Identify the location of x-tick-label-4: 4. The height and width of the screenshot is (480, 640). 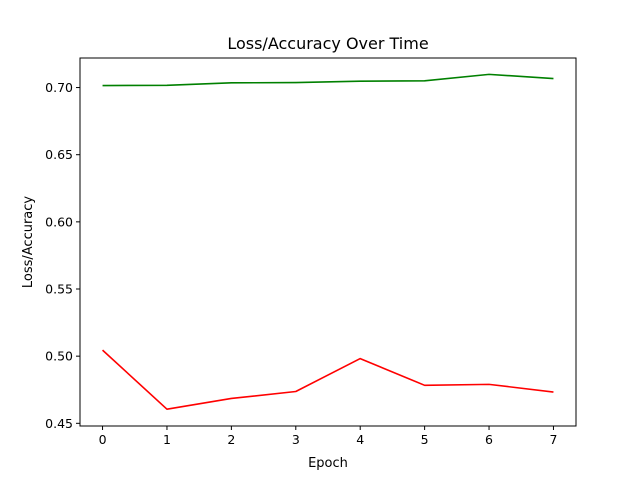
(360, 439).